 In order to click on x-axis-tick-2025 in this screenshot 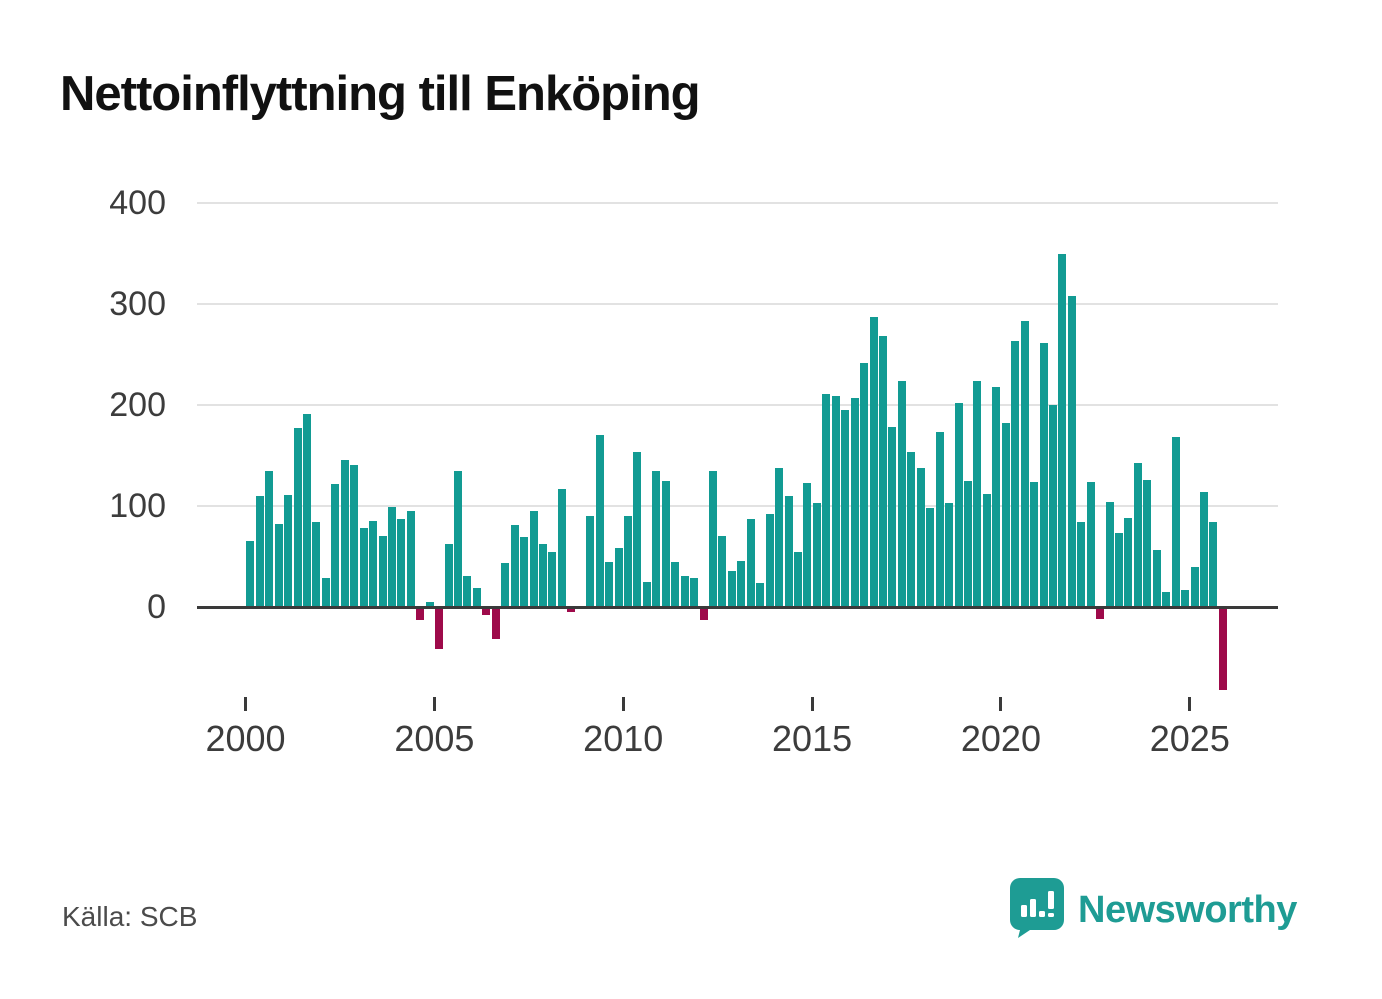, I will do `click(1190, 704)`.